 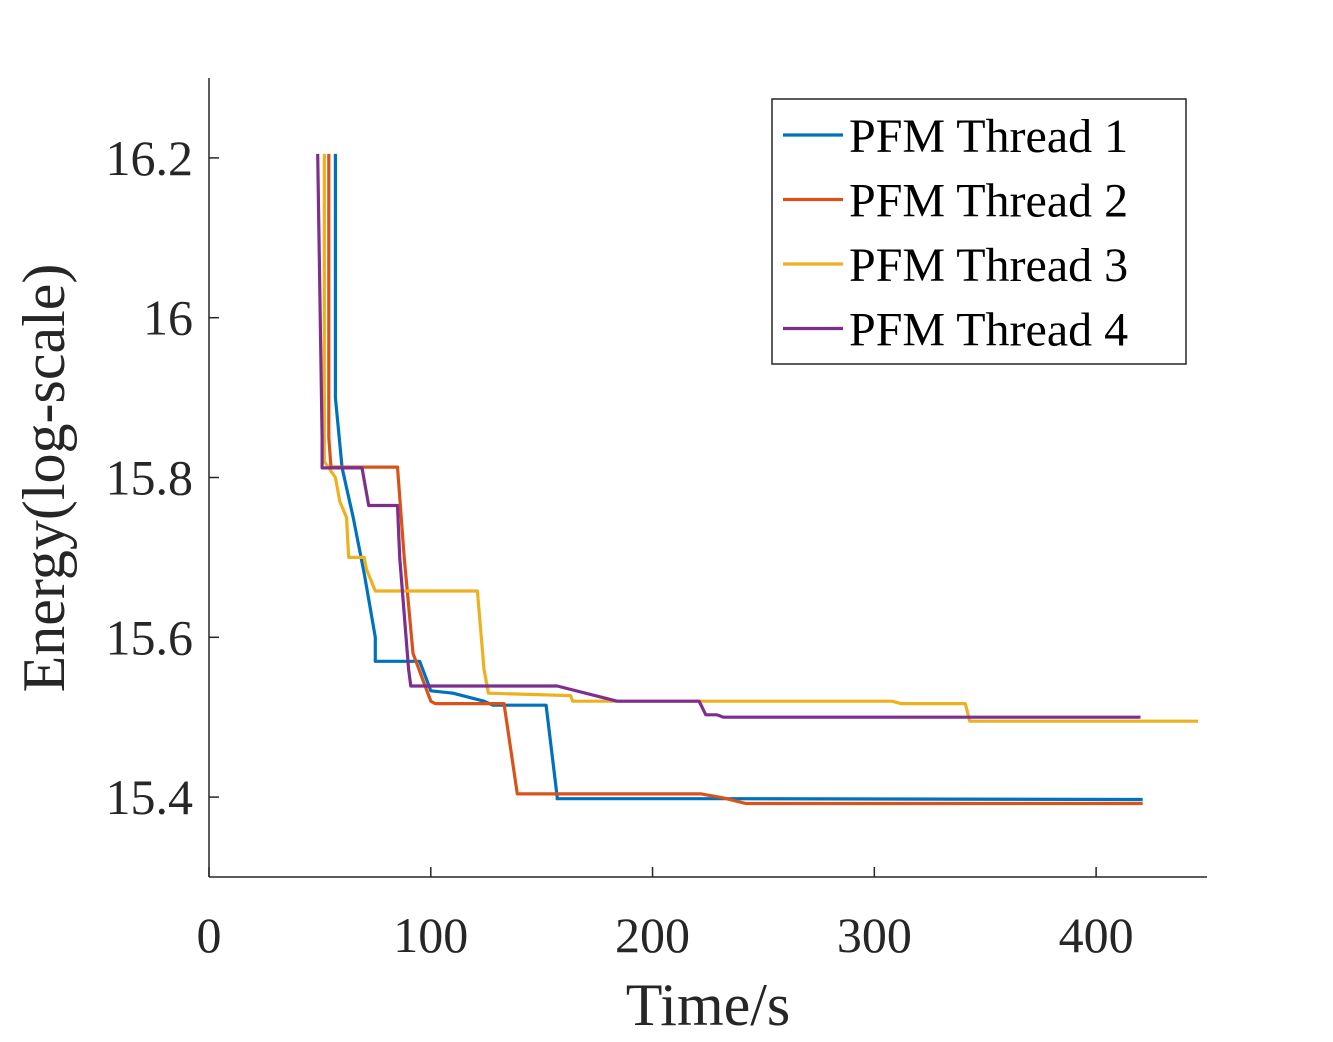 What do you see at coordinates (150, 158) in the screenshot?
I see `y-tick-label: 16.2` at bounding box center [150, 158].